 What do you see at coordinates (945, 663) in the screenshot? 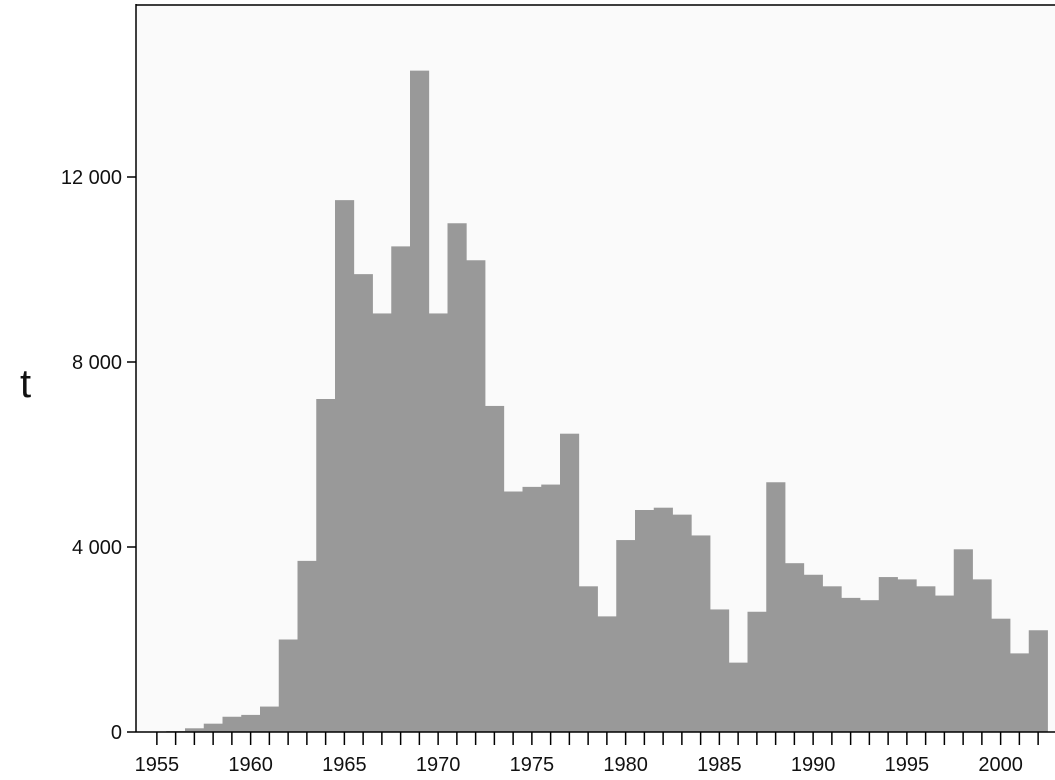
I see `bar-1997` at bounding box center [945, 663].